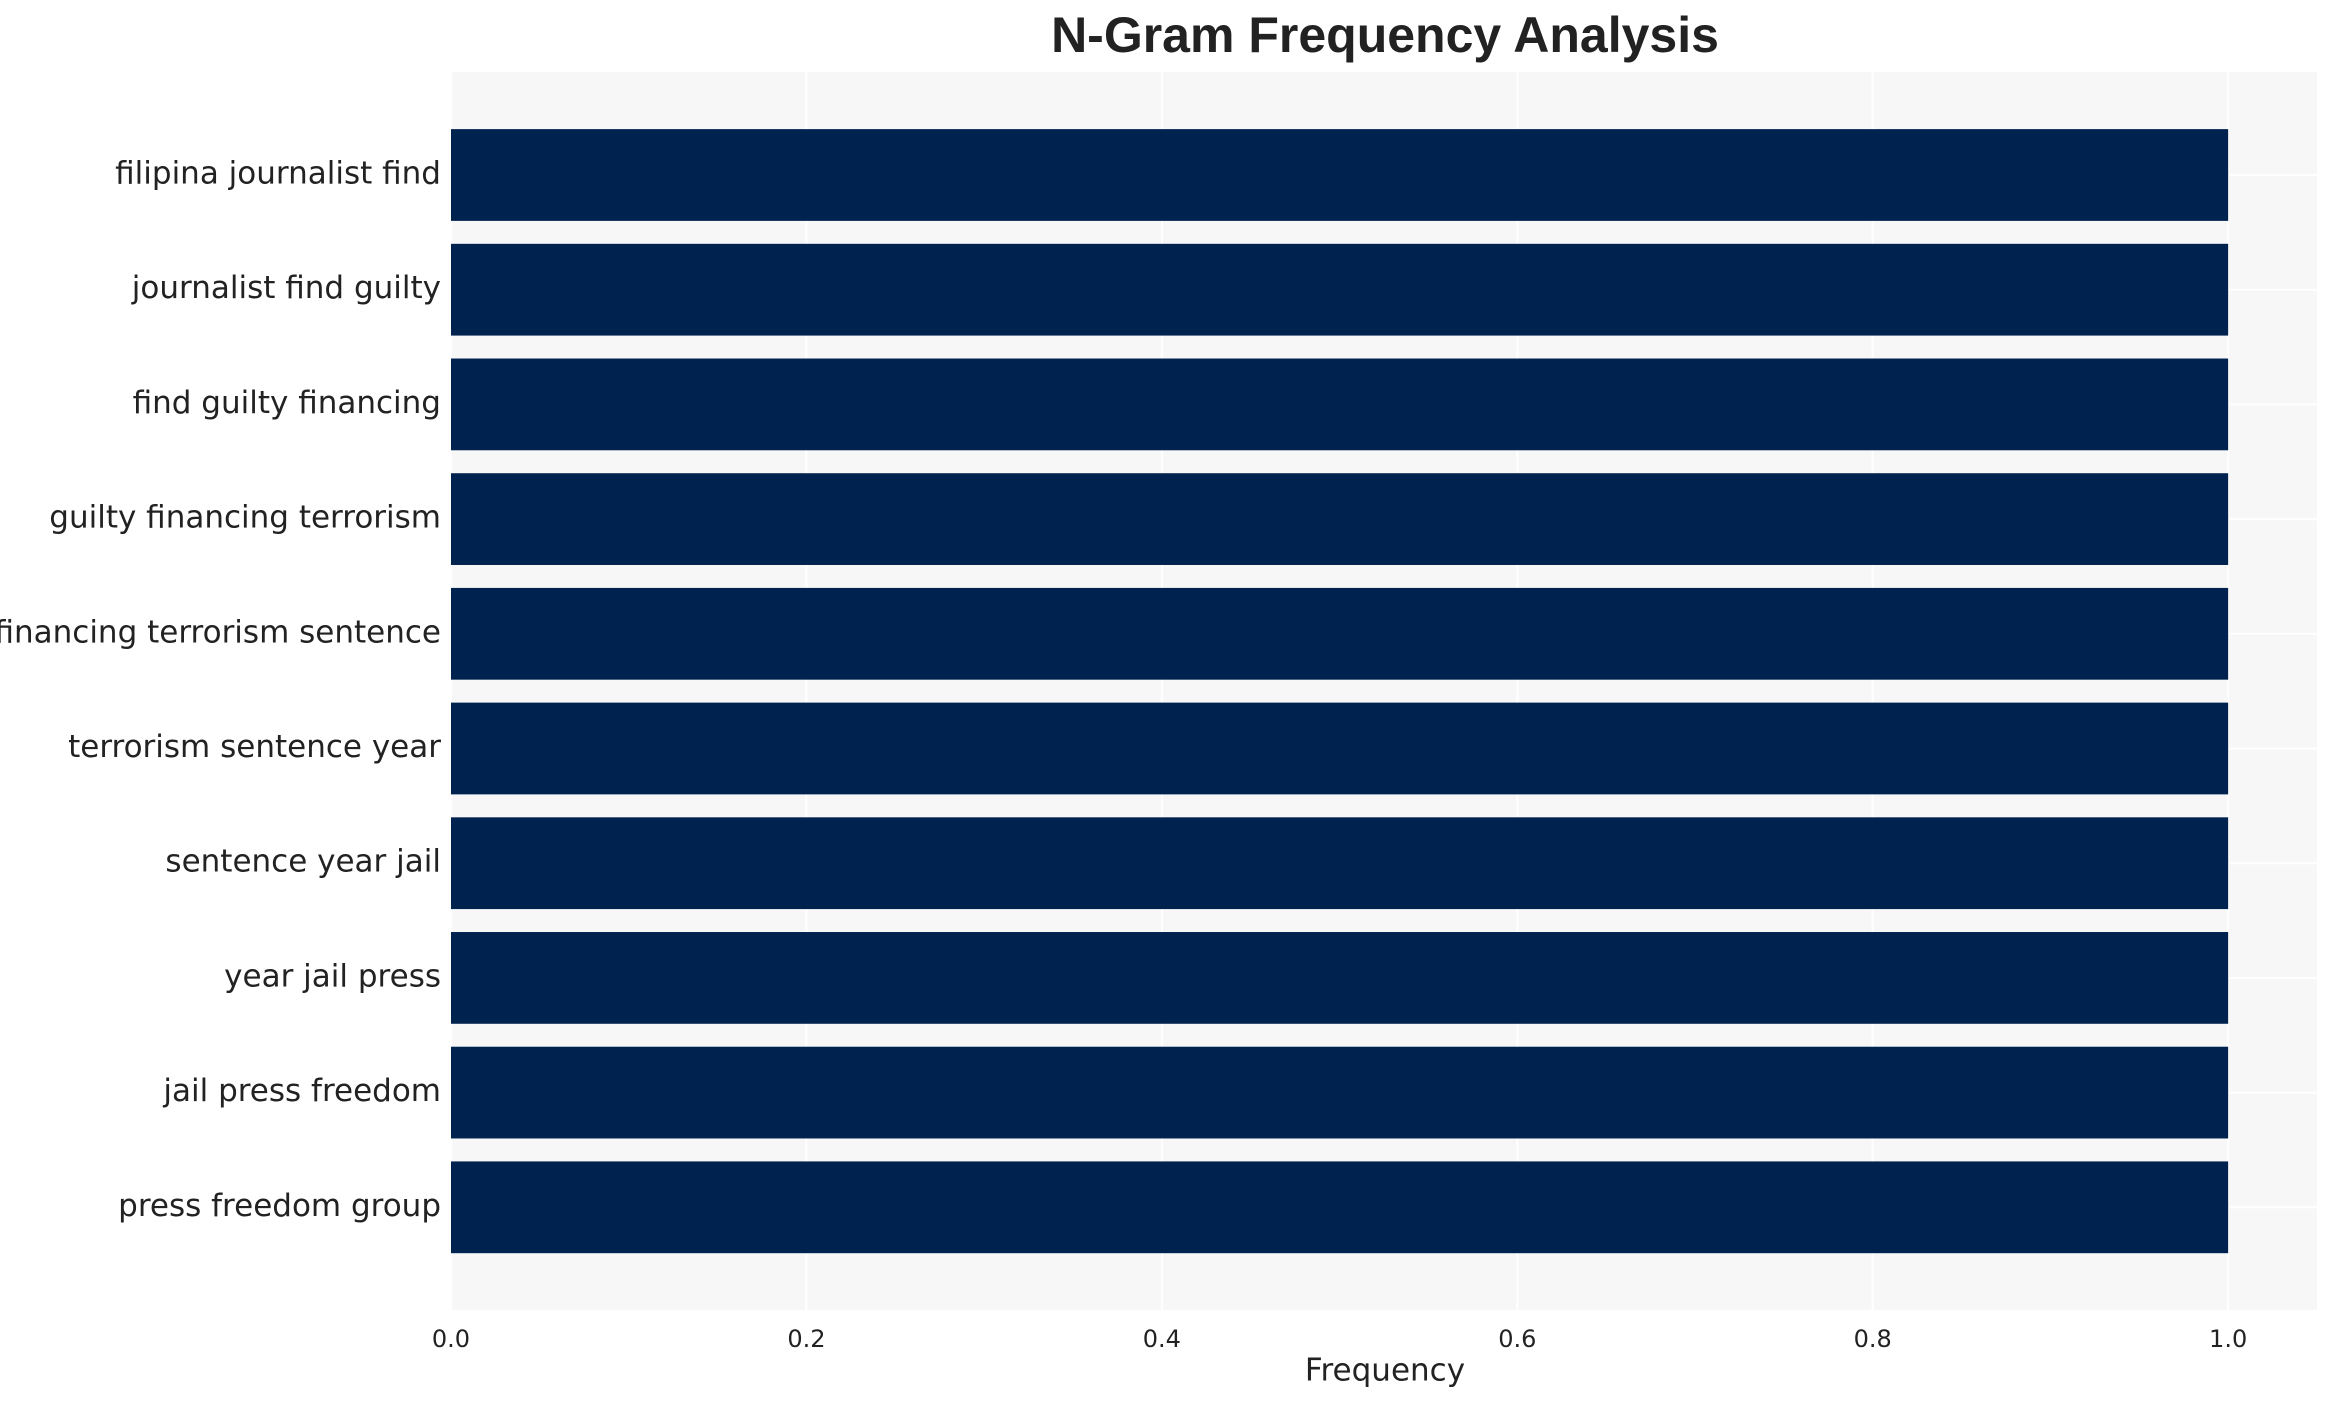 Image resolution: width=2328 pixels, height=1402 pixels. What do you see at coordinates (287, 403) in the screenshot?
I see `y-tick-label: find guilty financing` at bounding box center [287, 403].